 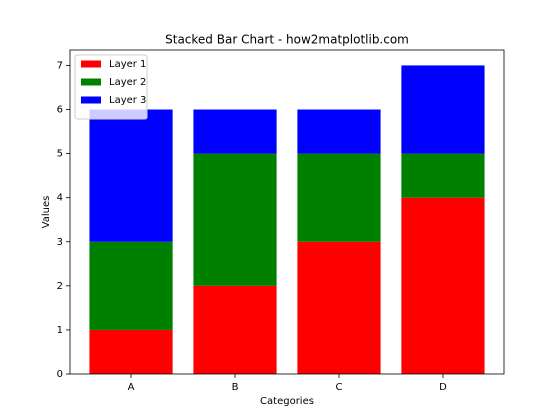 What do you see at coordinates (60, 65) in the screenshot?
I see `y-tick-label: 7` at bounding box center [60, 65].